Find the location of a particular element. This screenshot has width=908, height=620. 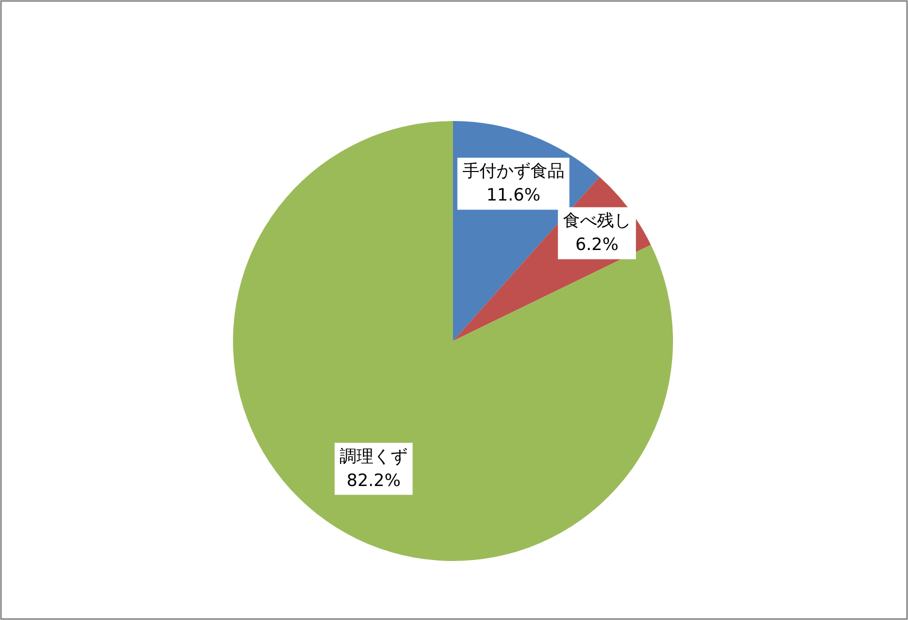

slice-label: 手付かず食品 is located at coordinates (513, 172).